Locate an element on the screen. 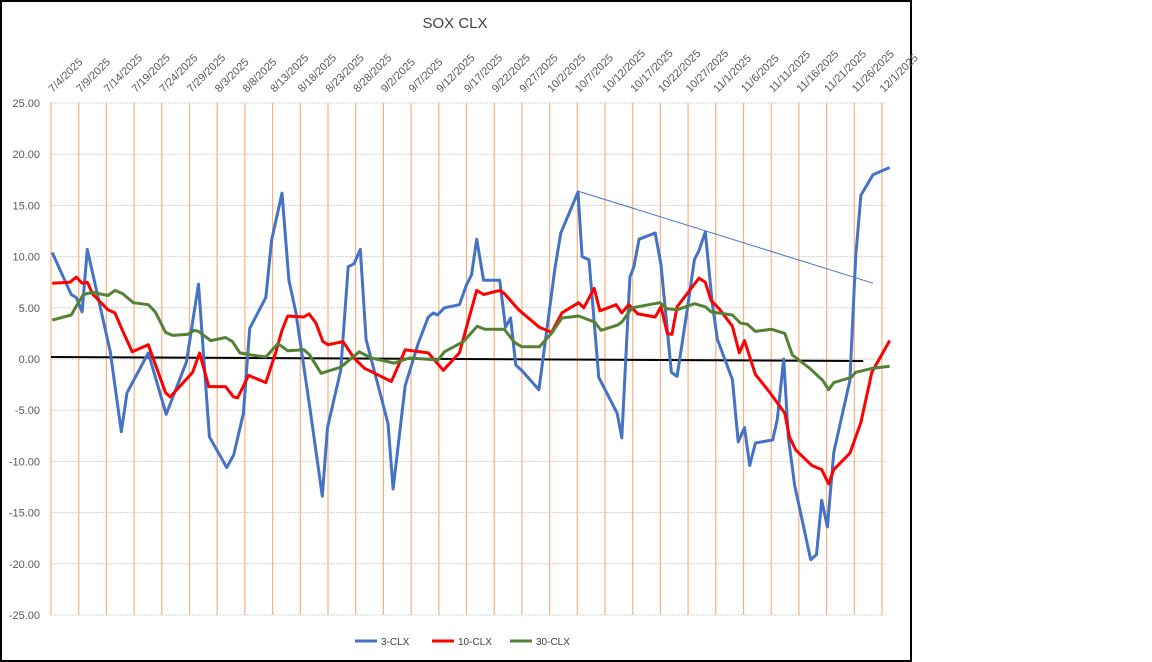  y-tick-label: -25.00 is located at coordinates (24, 616).